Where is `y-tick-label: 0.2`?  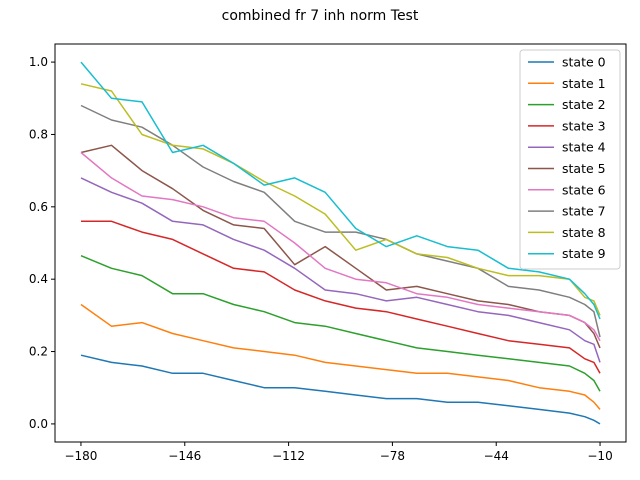
y-tick-label: 0.2 is located at coordinates (38, 352).